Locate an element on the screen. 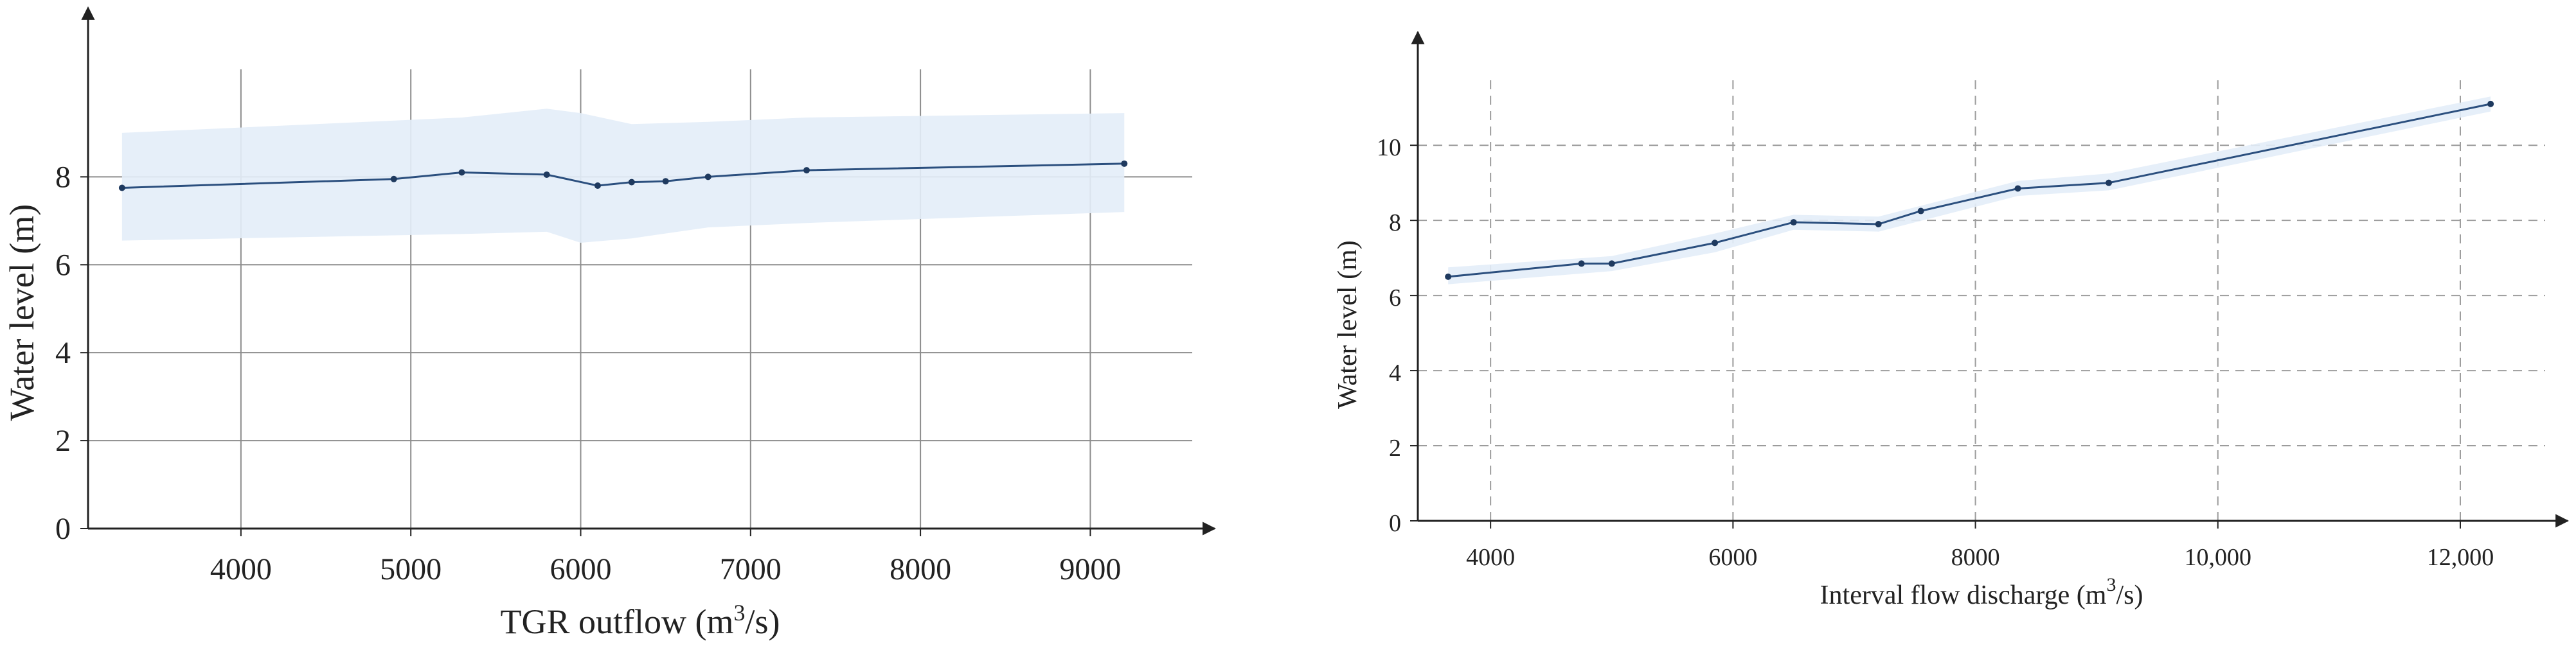 This screenshot has height=648, width=2576. x-tick-label: 10,000 is located at coordinates (2218, 557).